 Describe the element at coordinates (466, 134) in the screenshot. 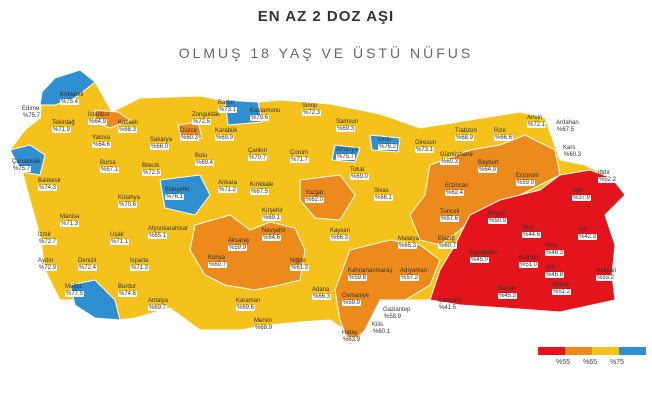

I see `label-trabzon: Trabzon %68.9` at that location.